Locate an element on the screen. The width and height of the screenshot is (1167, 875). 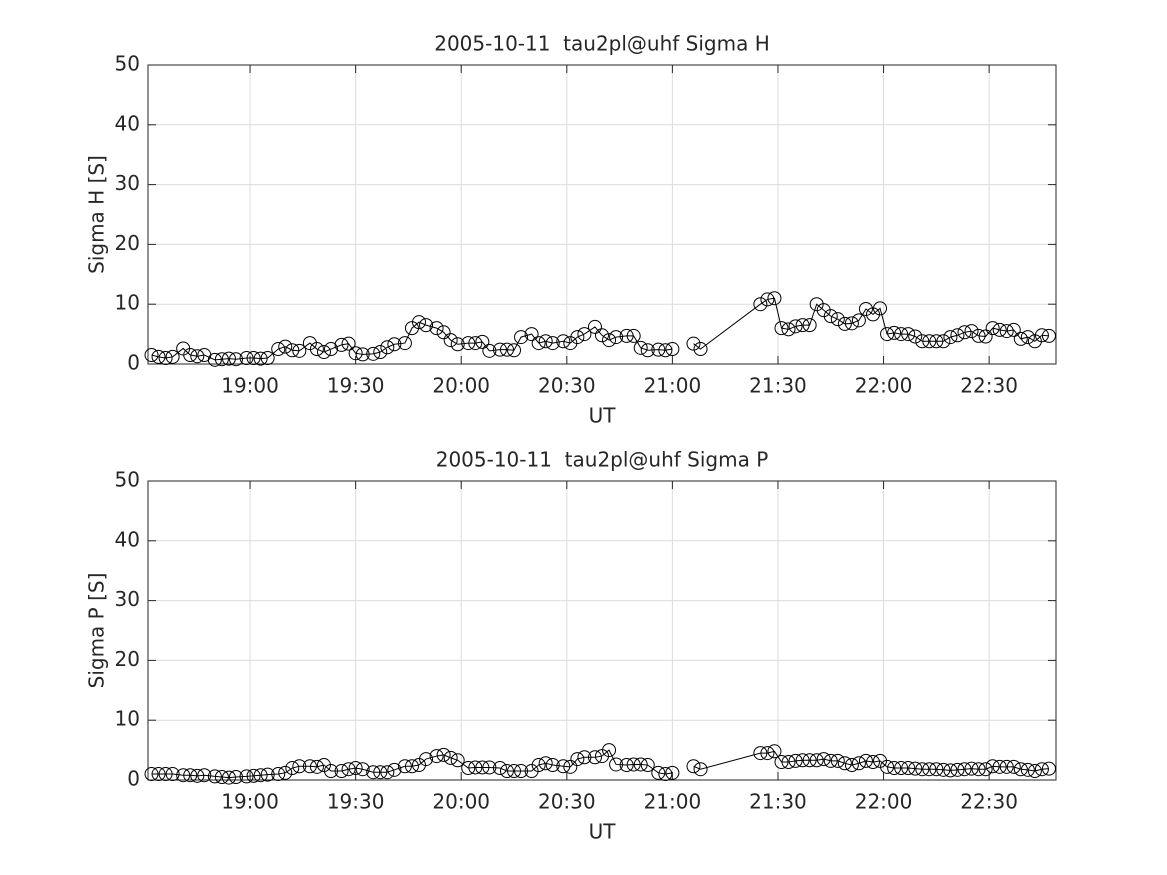
y-axis-label: Sigma P [S] is located at coordinates (97, 631).